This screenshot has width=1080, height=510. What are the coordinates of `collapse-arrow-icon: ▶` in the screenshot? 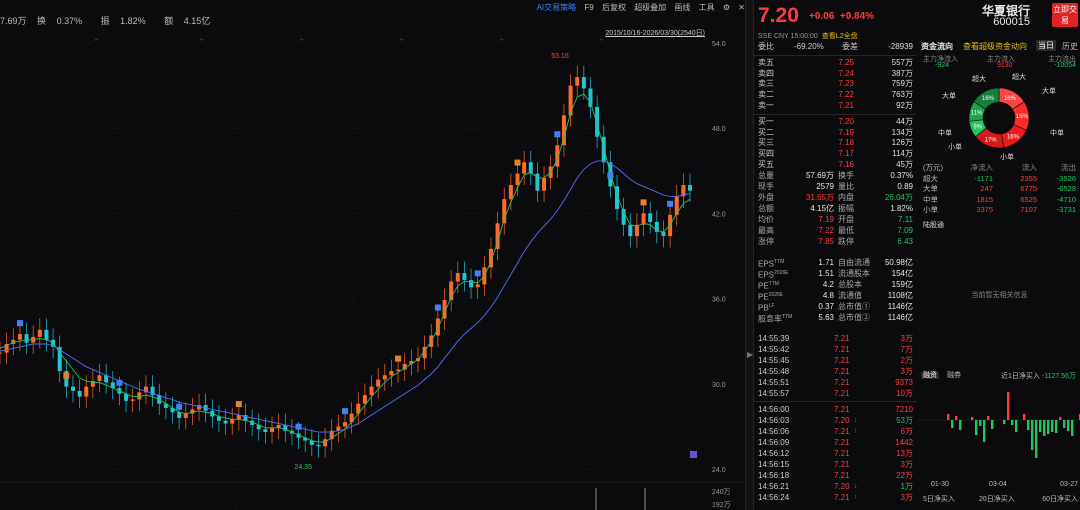 It's located at (750, 354).